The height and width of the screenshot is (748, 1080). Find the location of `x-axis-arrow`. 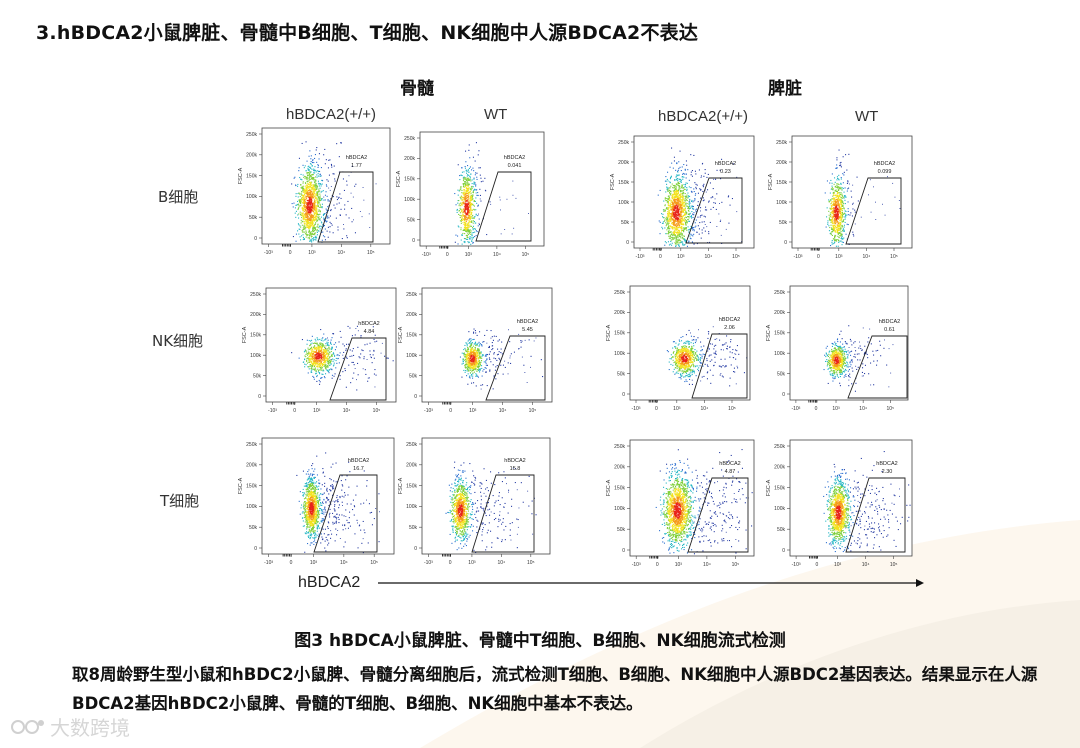

x-axis-arrow is located at coordinates (651, 583).